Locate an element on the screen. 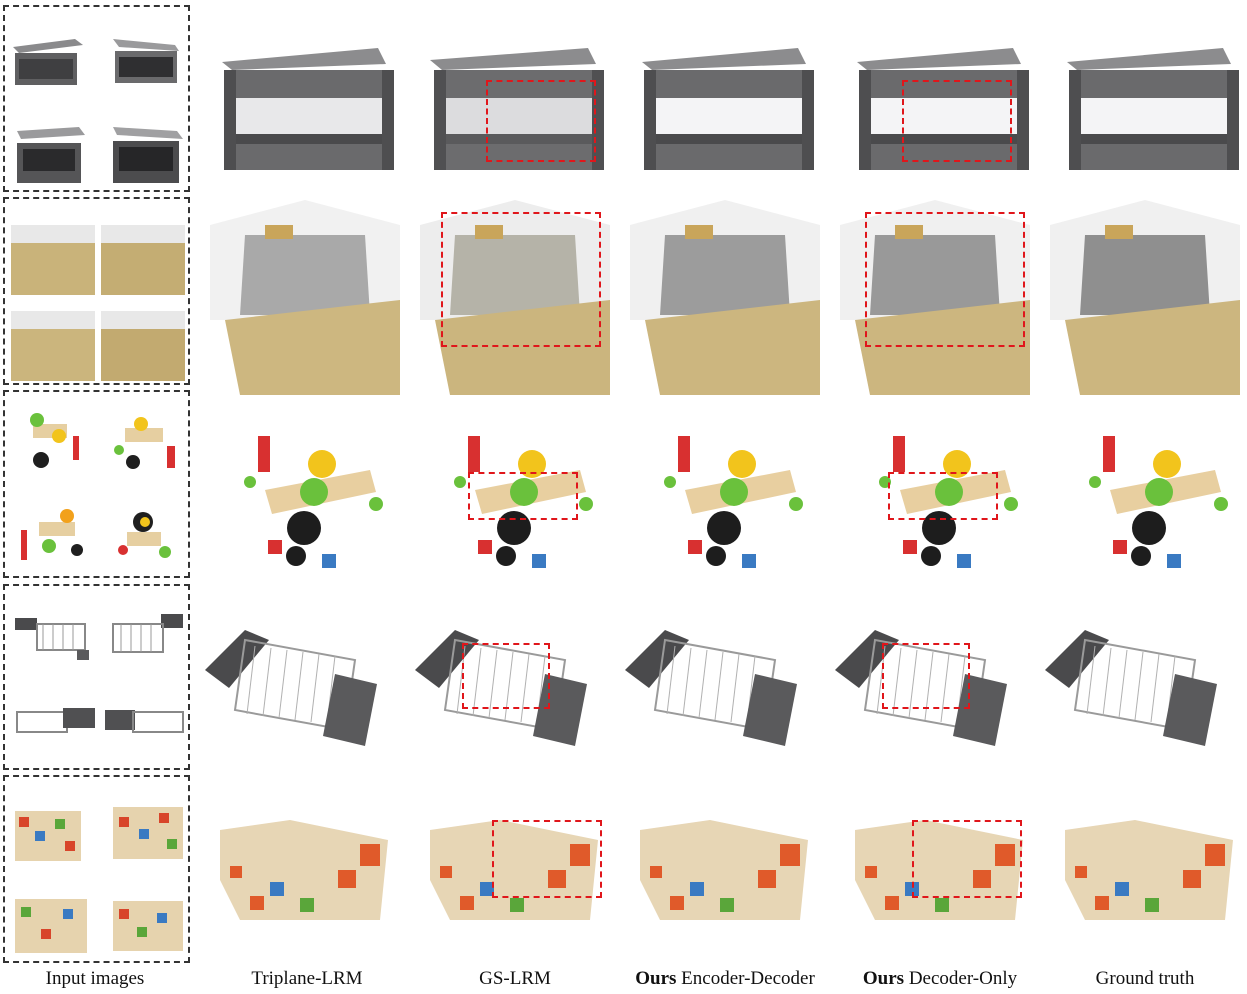 The height and width of the screenshot is (994, 1247). basket-gs-lrm is located at coordinates (515, 297).